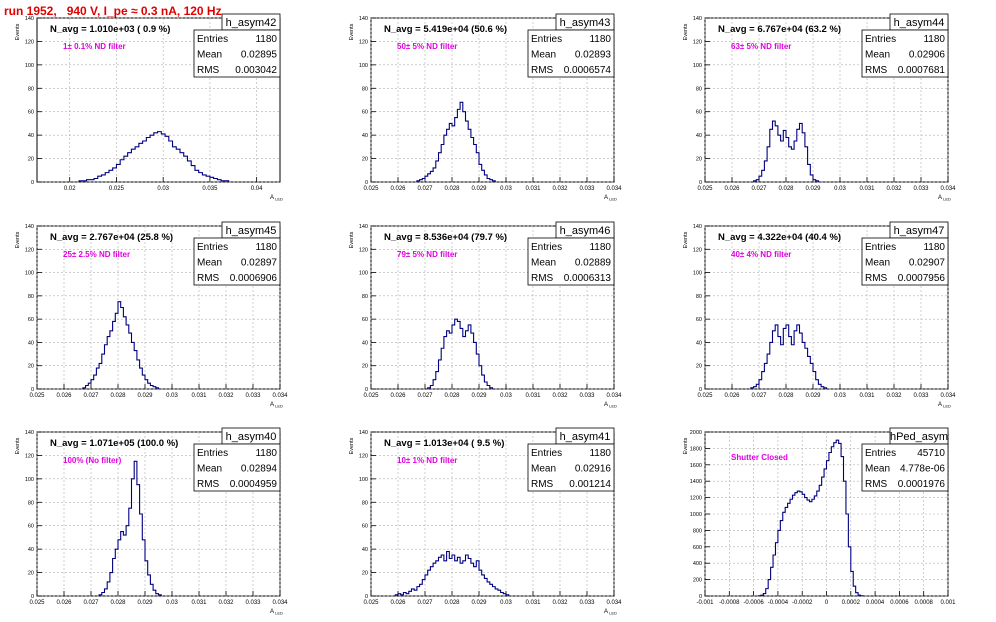  What do you see at coordinates (696, 515) in the screenshot?
I see `y-tick-label: 1000` at bounding box center [696, 515].